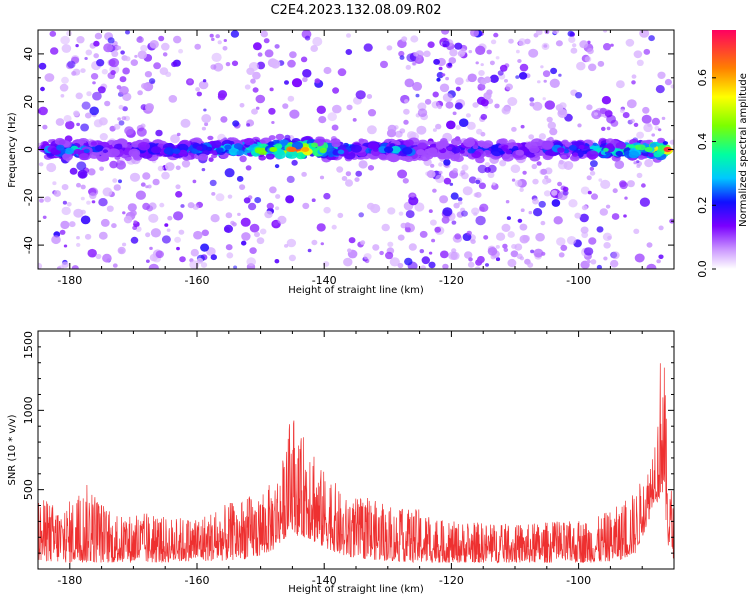  Describe the element at coordinates (702, 78) in the screenshot. I see `colorbar-tick-label: 0.6` at that location.